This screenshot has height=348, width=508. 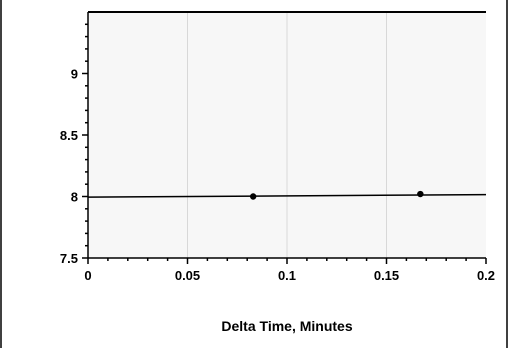 I want to click on data-marks, so click(x=287, y=195).